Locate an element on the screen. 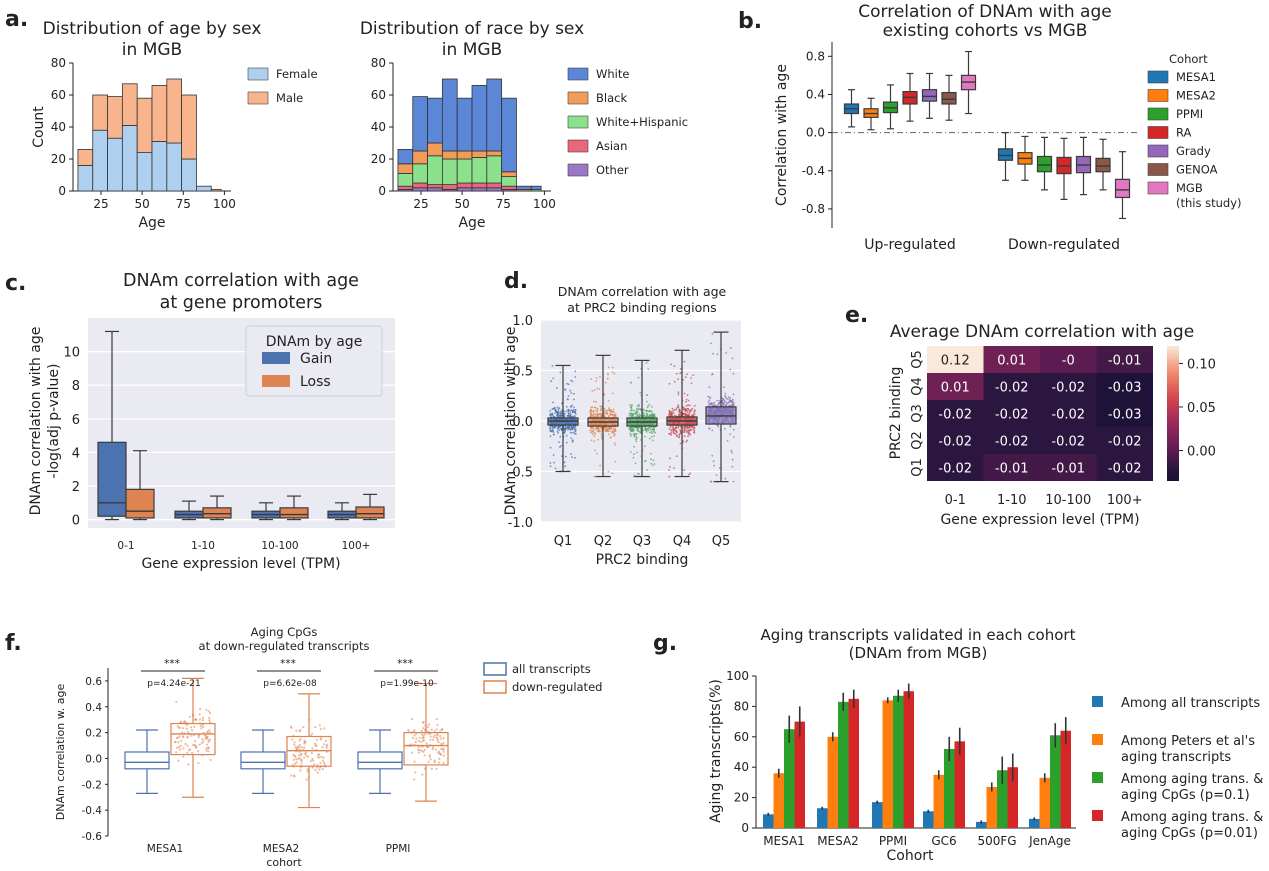  a1-title-0: Distribution of age by sex is located at coordinates (152, 29).